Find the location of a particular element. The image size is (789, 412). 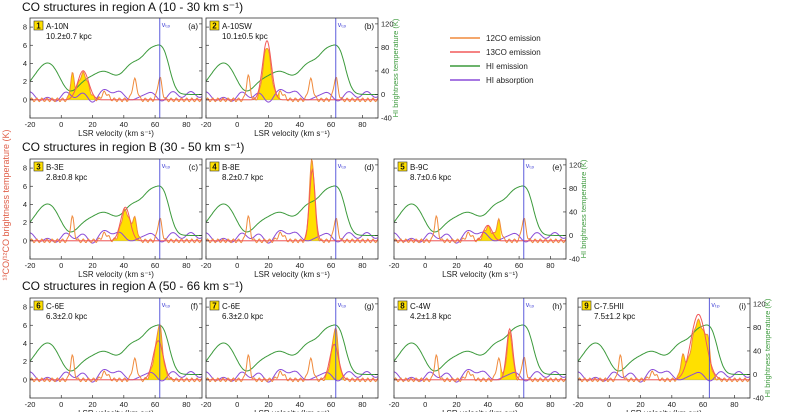

panel-letter: (i) is located at coordinates (742, 306).